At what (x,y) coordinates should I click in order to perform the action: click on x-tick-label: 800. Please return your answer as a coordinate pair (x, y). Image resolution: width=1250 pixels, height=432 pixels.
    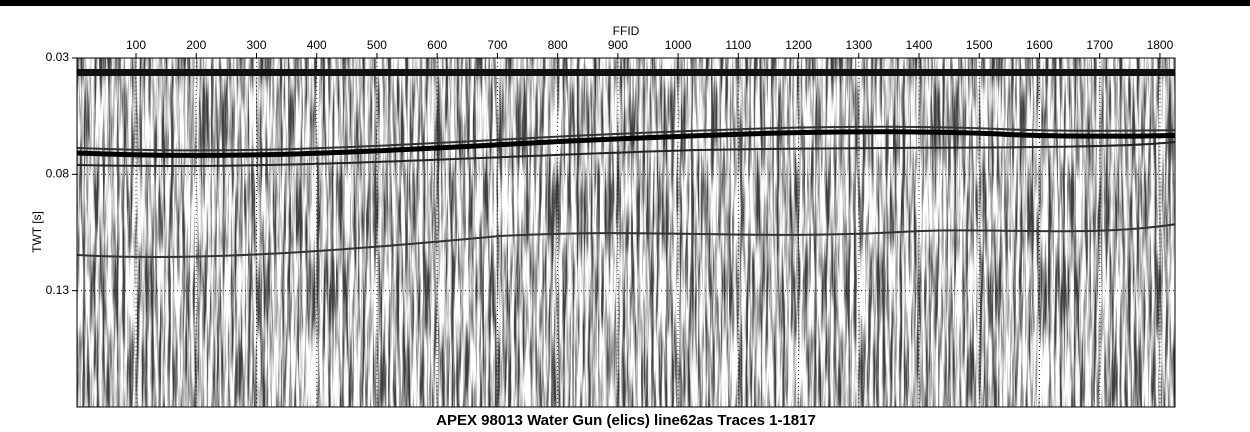
    Looking at the image, I should click on (558, 45).